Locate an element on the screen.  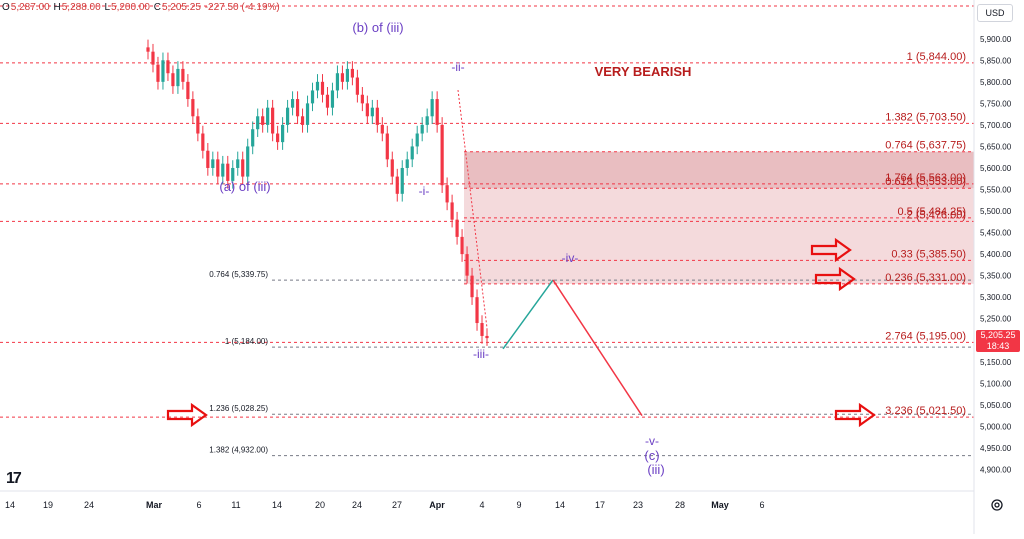
wave-label-4: -iii- is located at coordinates (481, 354).